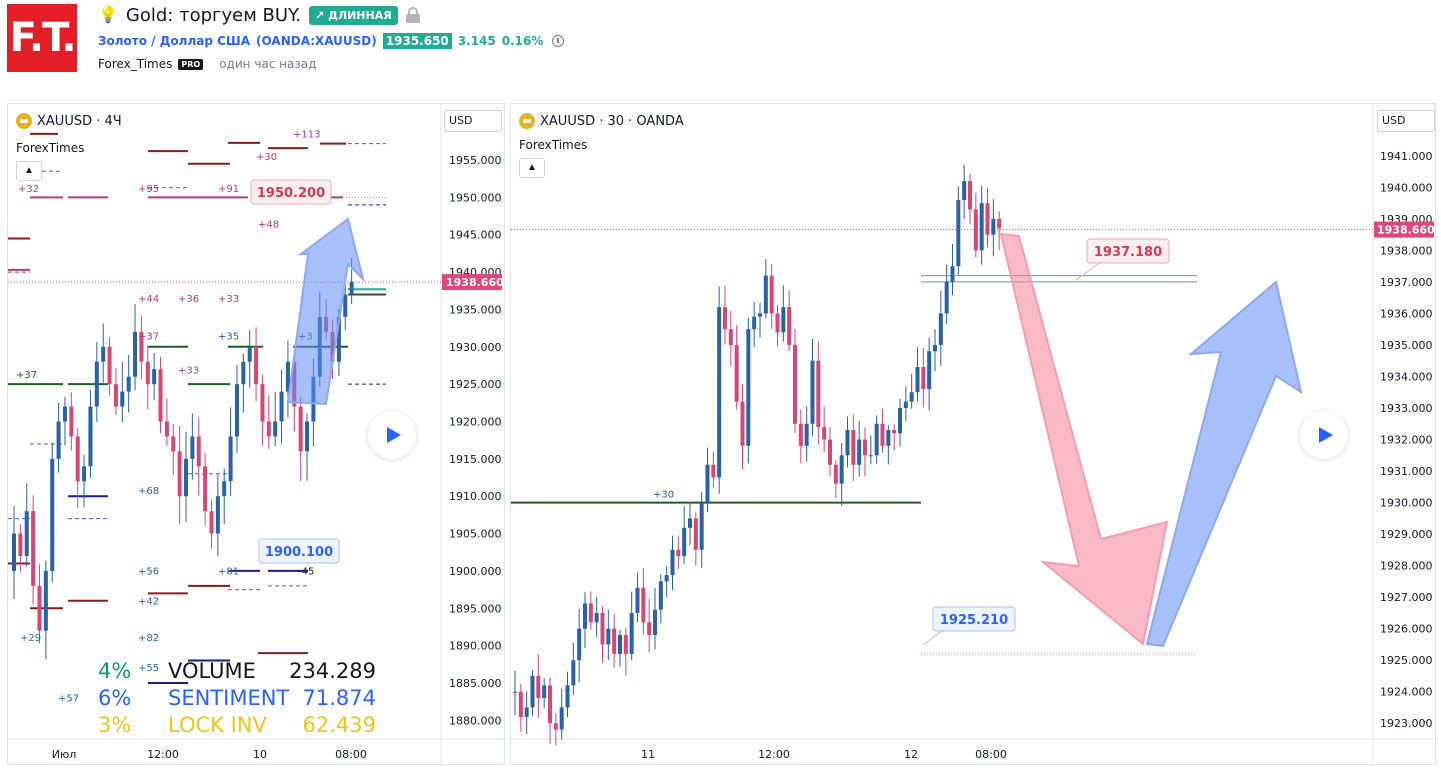 This screenshot has height=771, width=1441. What do you see at coordinates (475, 720) in the screenshot?
I see `y-tick-label: 1880.000` at bounding box center [475, 720].